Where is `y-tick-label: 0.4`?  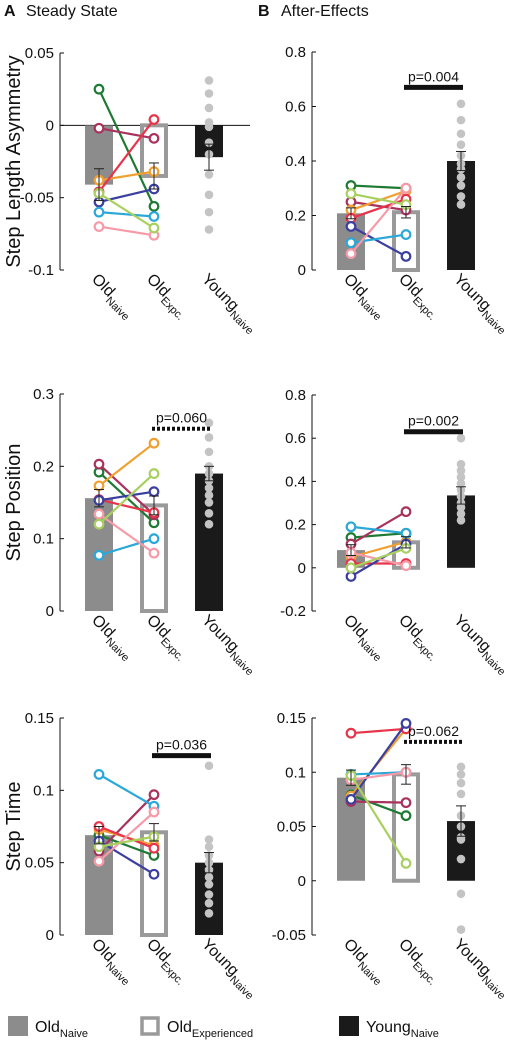 y-tick-label: 0.4 is located at coordinates (295, 481).